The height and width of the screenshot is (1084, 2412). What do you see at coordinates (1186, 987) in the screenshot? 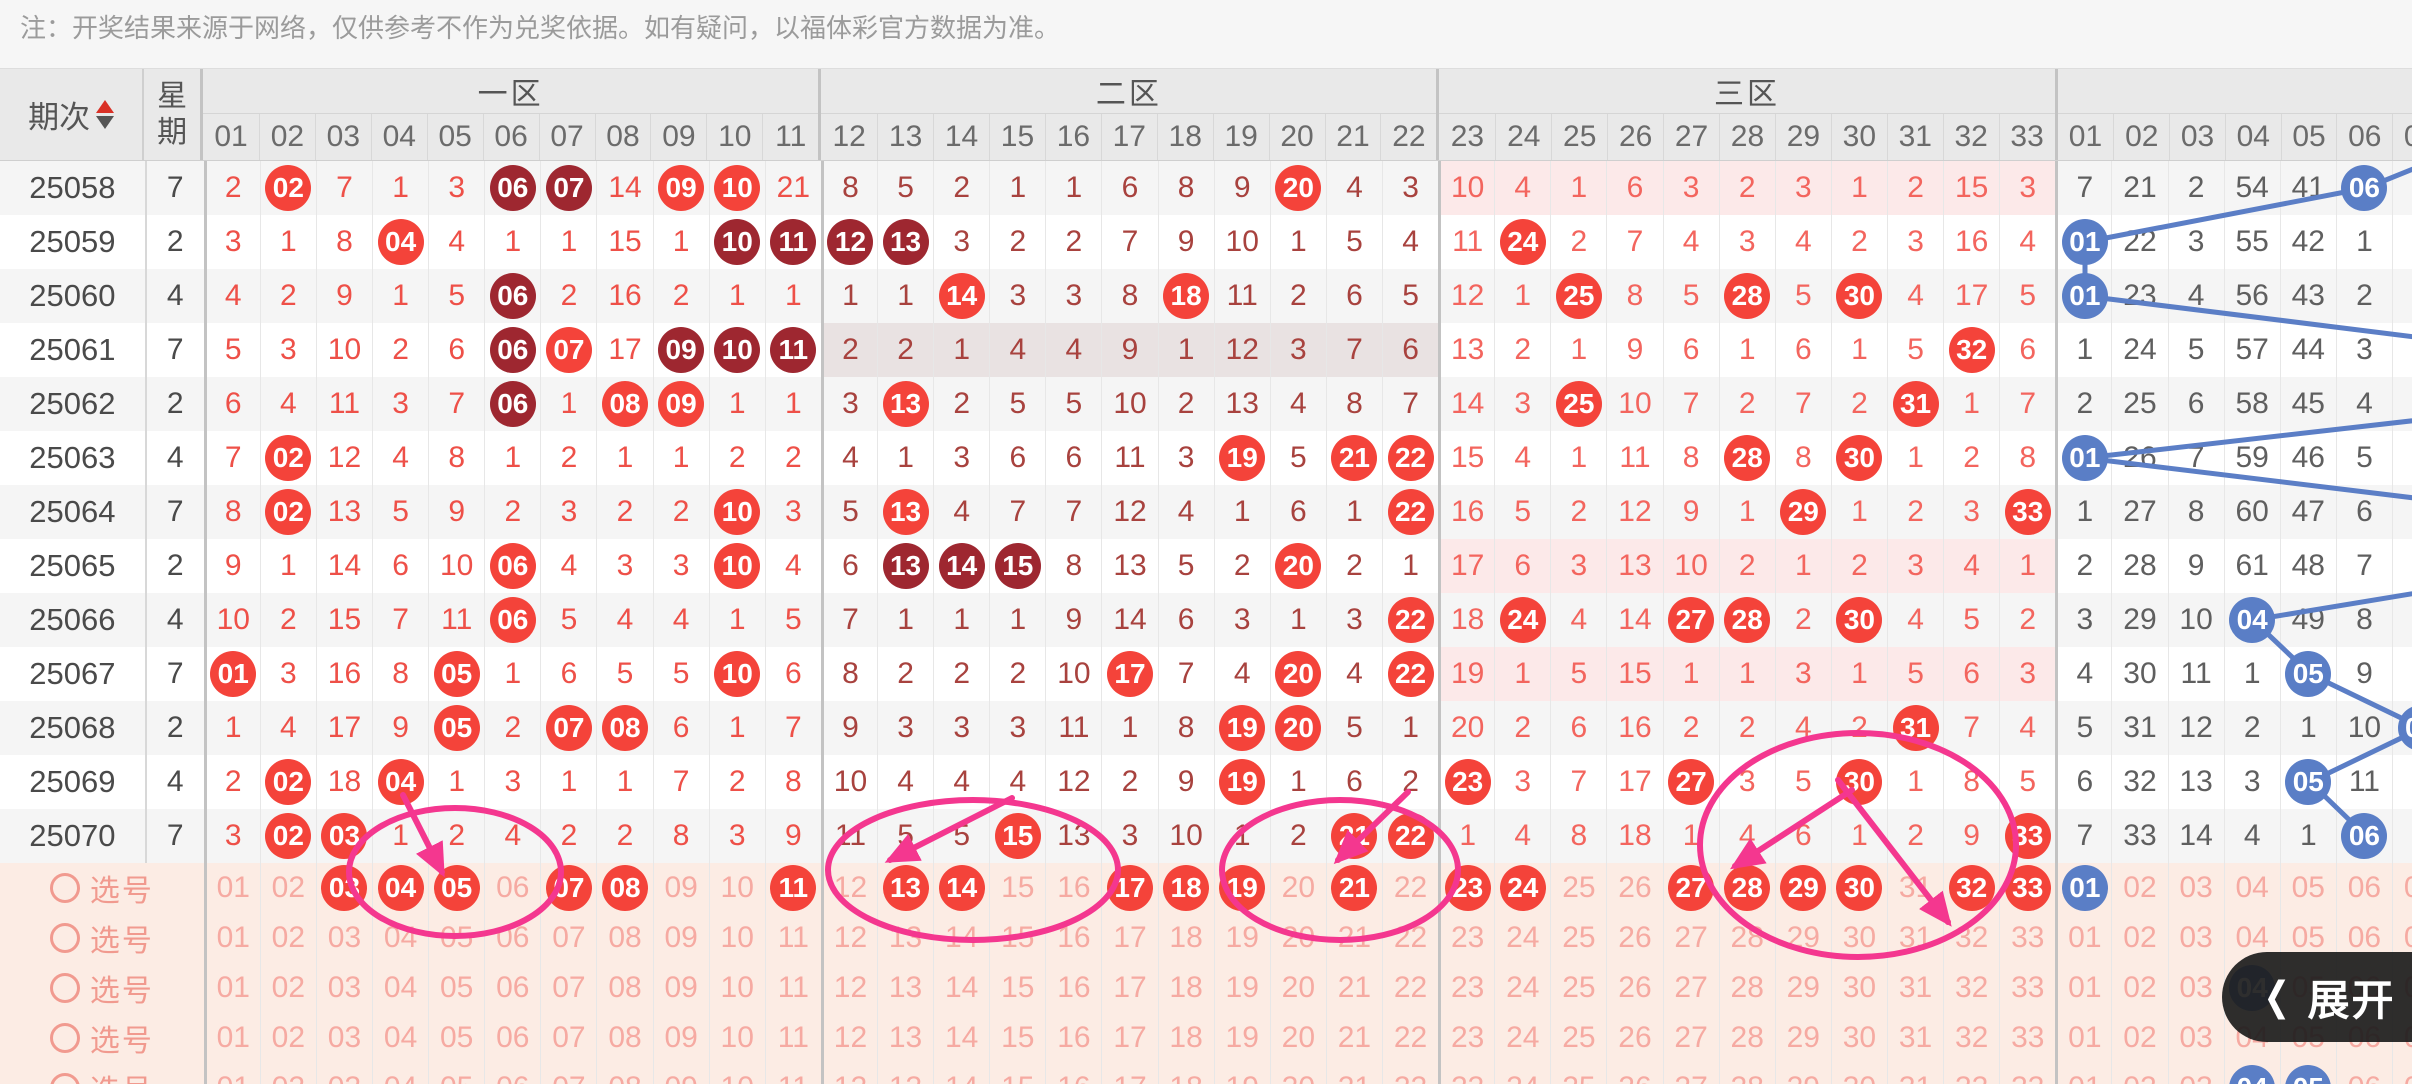
I see `selectable-number: 18` at bounding box center [1186, 987].